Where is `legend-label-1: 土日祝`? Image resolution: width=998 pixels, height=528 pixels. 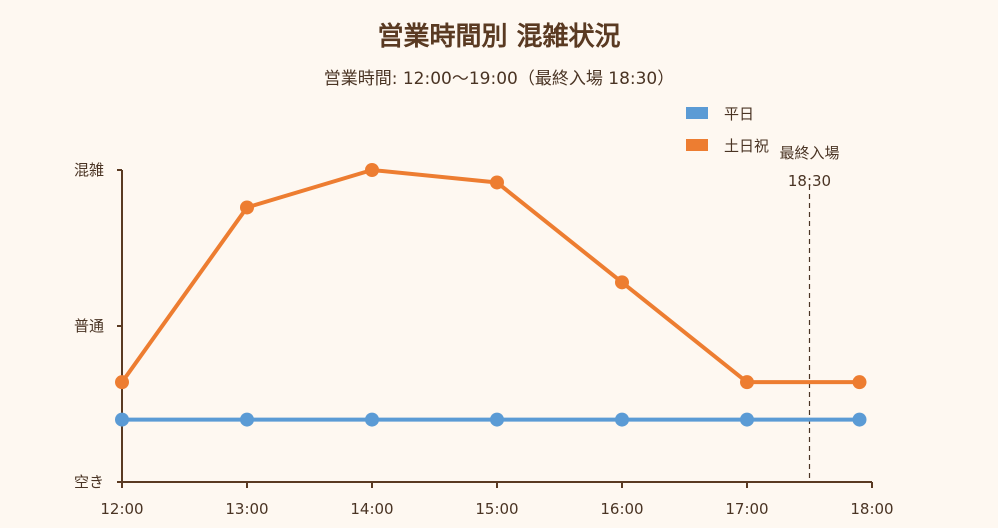 legend-label-1: 土日祝 is located at coordinates (746, 146).